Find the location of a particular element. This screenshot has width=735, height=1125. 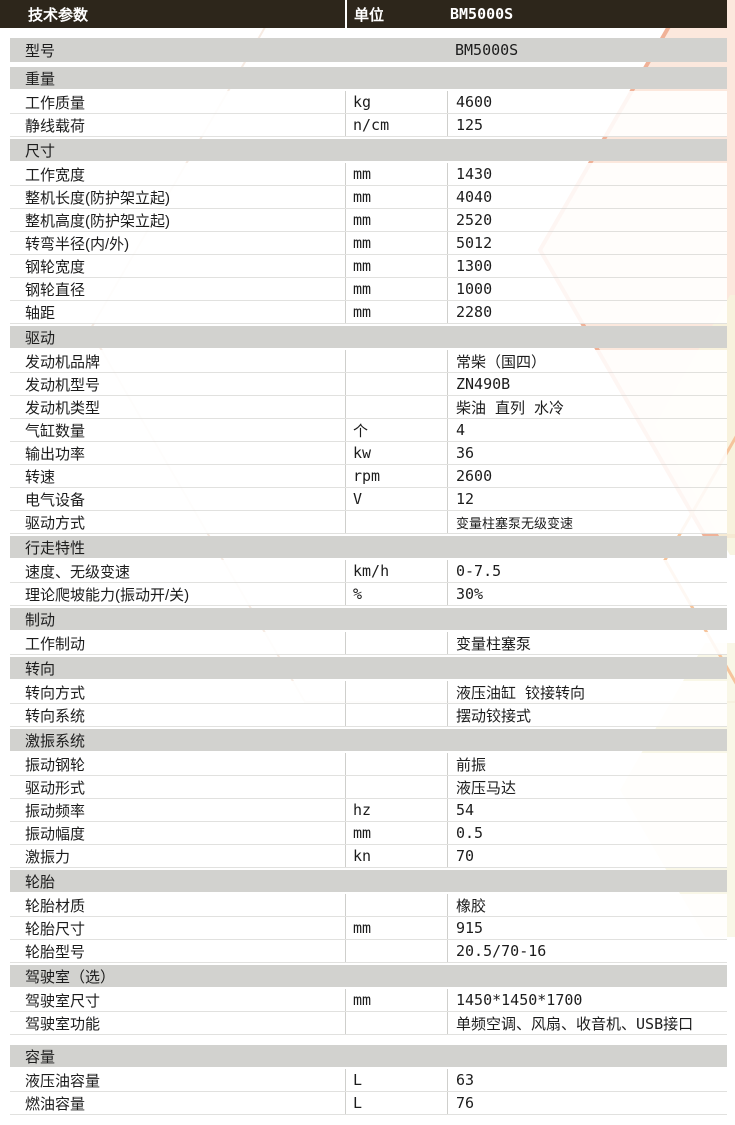

spec-label: 钢轮直径 is located at coordinates (55, 290).